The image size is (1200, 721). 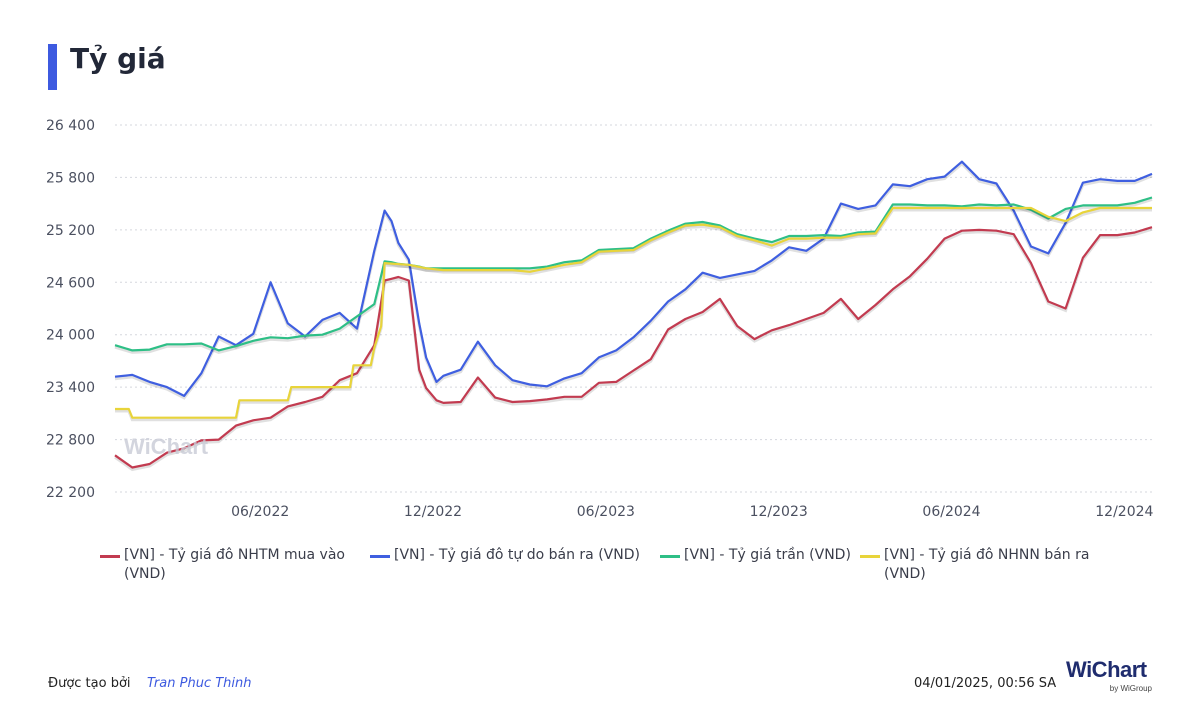 I want to click on wichart-logo: WiChart by WiGroup, so click(x=1111, y=677).